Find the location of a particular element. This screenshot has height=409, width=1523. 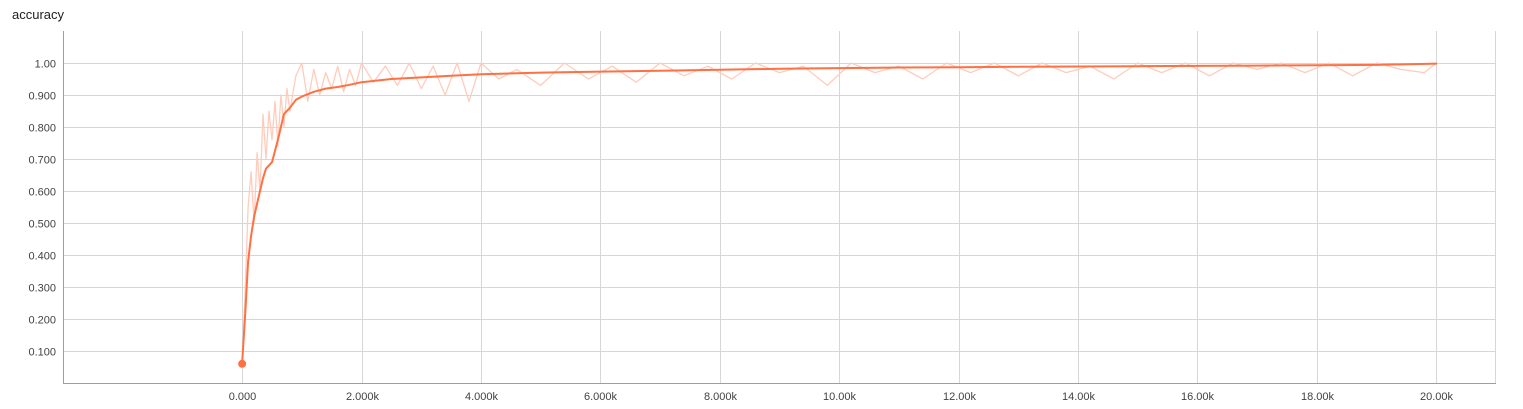

y-tick-label: 0.900 is located at coordinates (42, 97).